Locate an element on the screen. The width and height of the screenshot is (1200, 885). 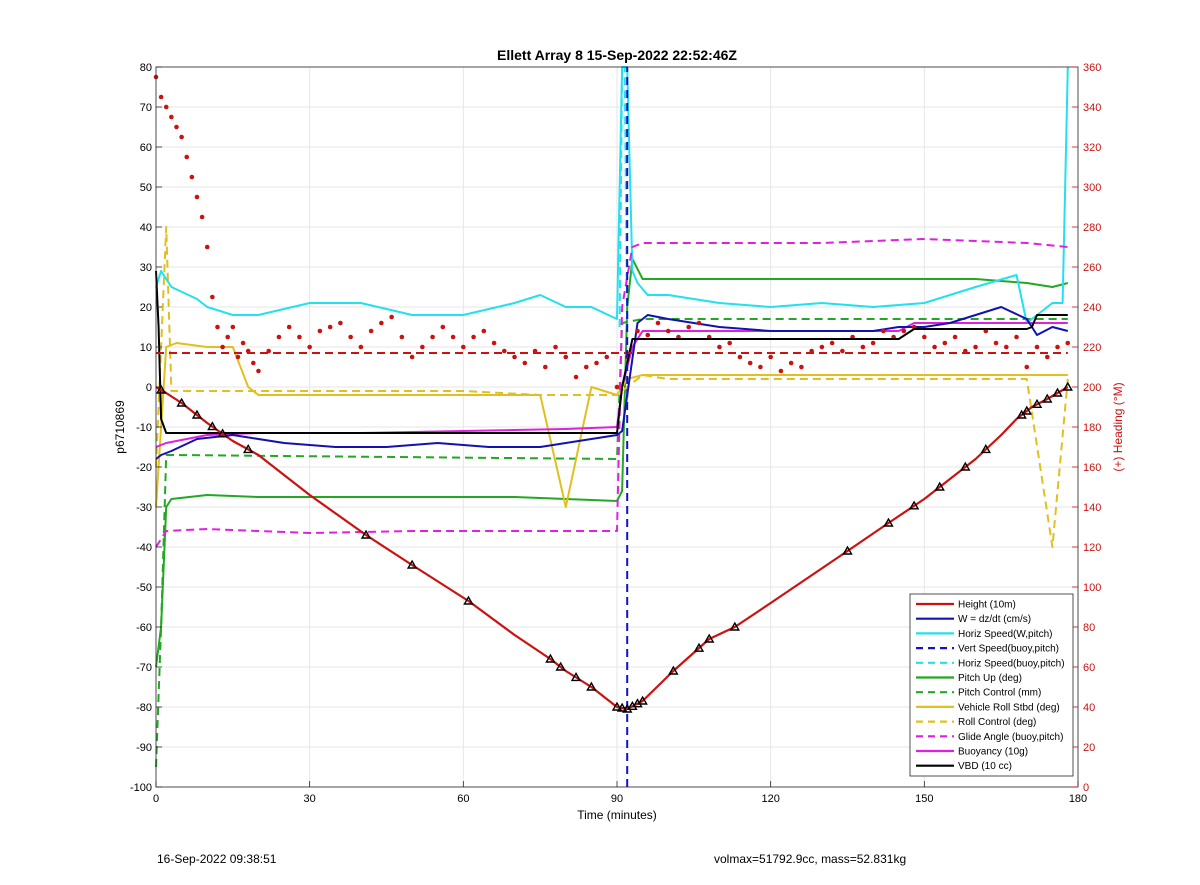
legend-label: Height (10m) is located at coordinates (987, 605).